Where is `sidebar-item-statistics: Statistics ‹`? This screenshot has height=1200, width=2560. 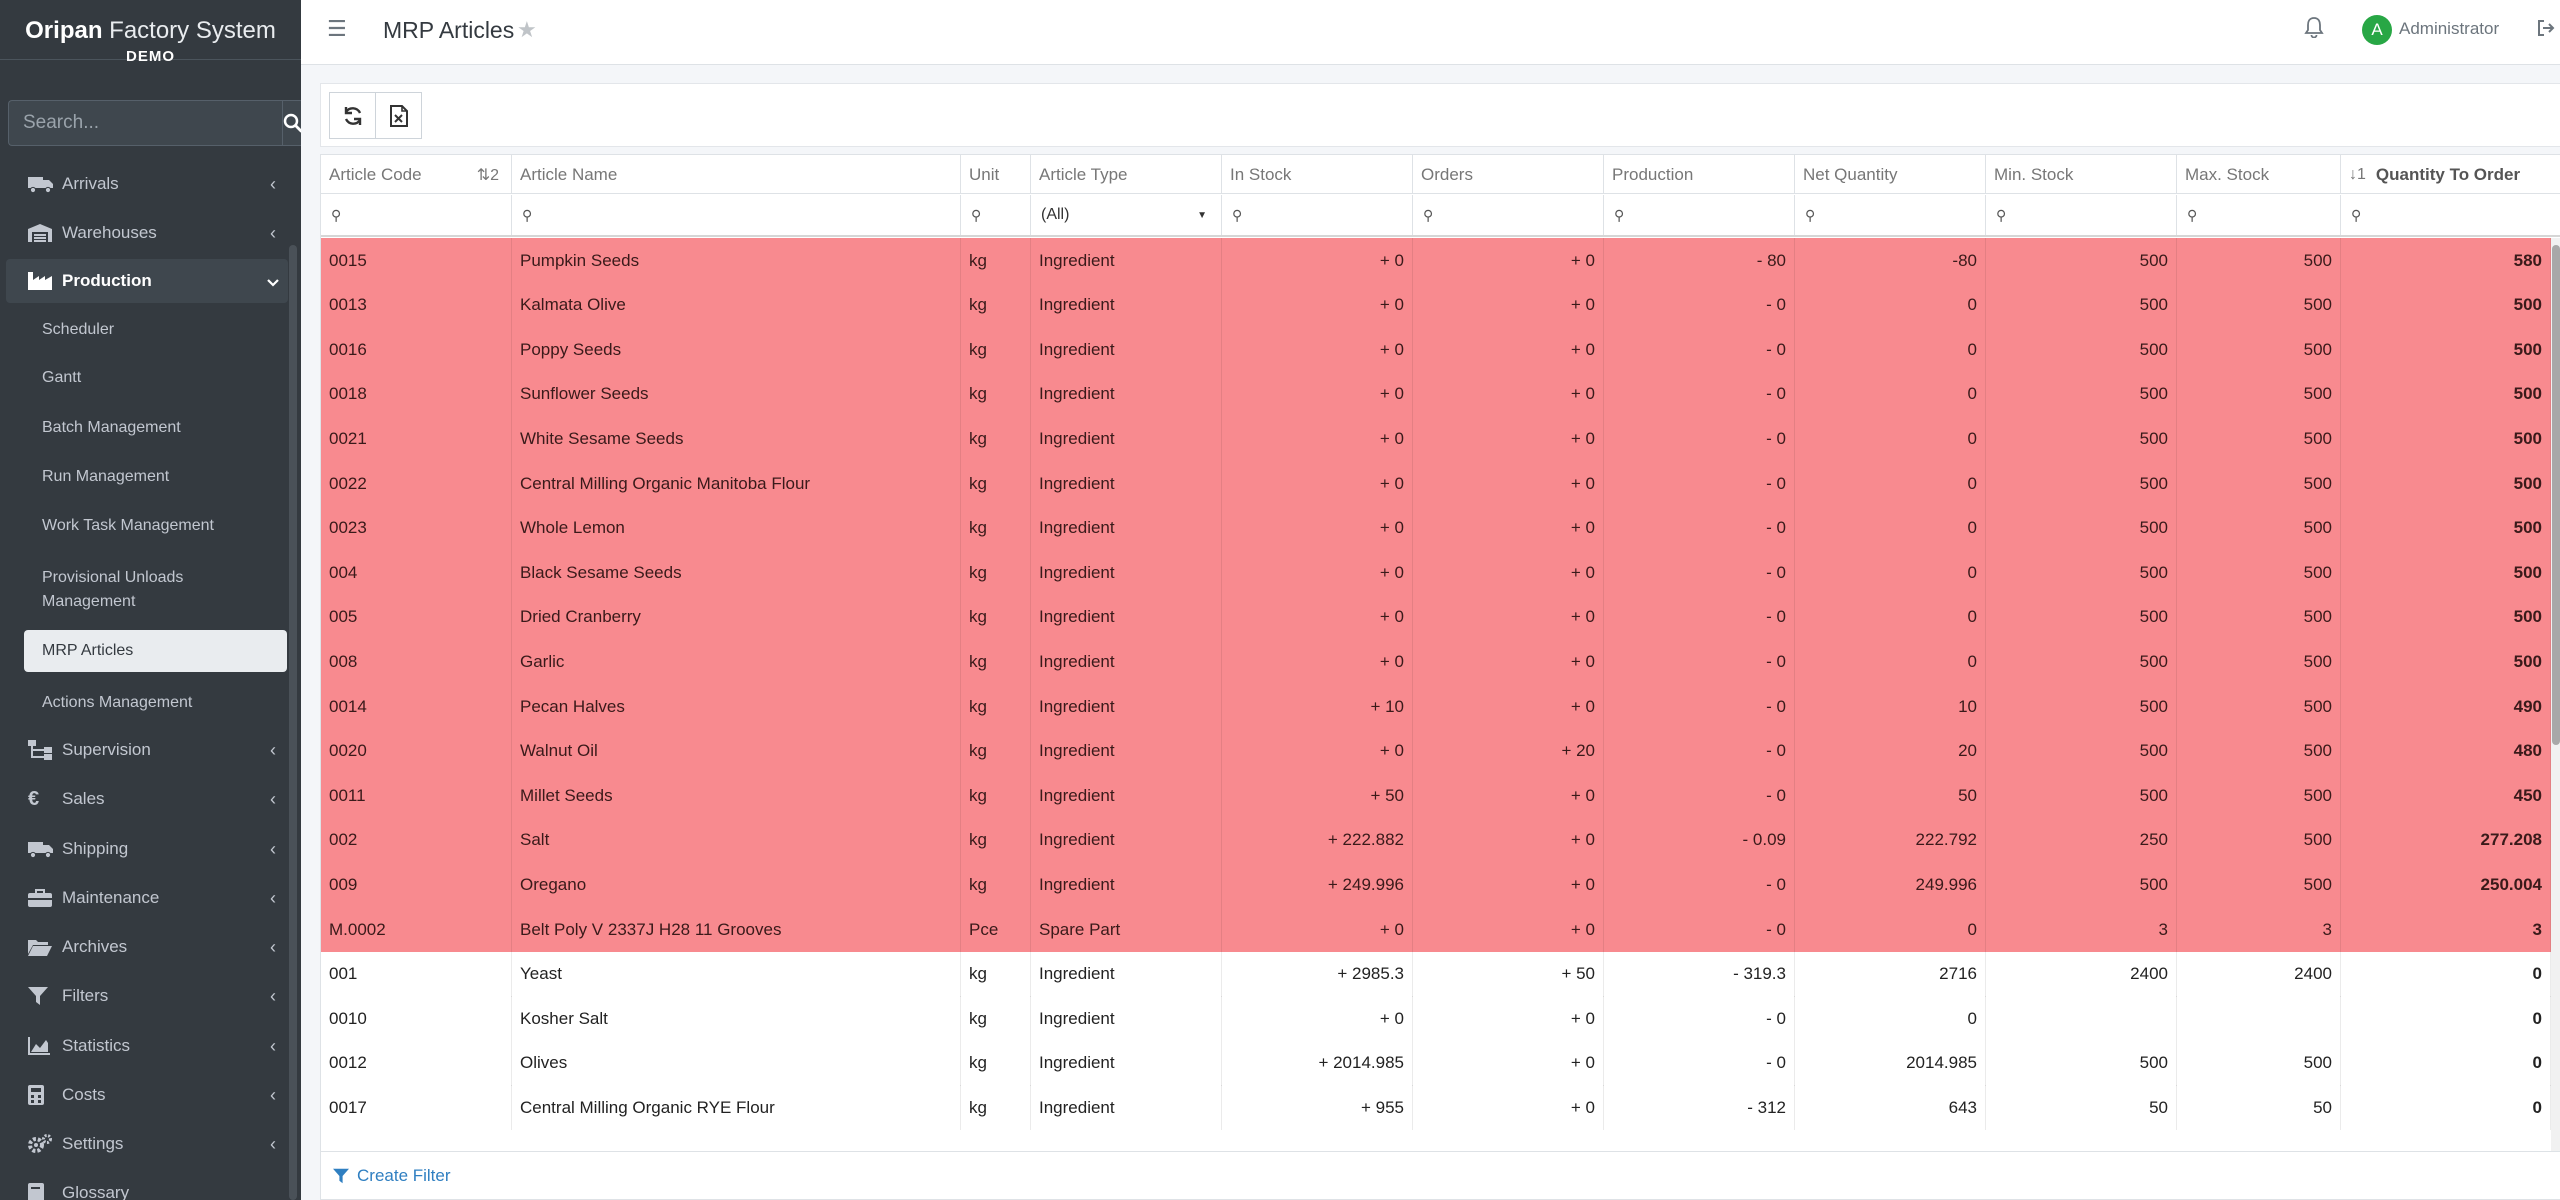 sidebar-item-statistics: Statistics ‹ is located at coordinates (147, 1046).